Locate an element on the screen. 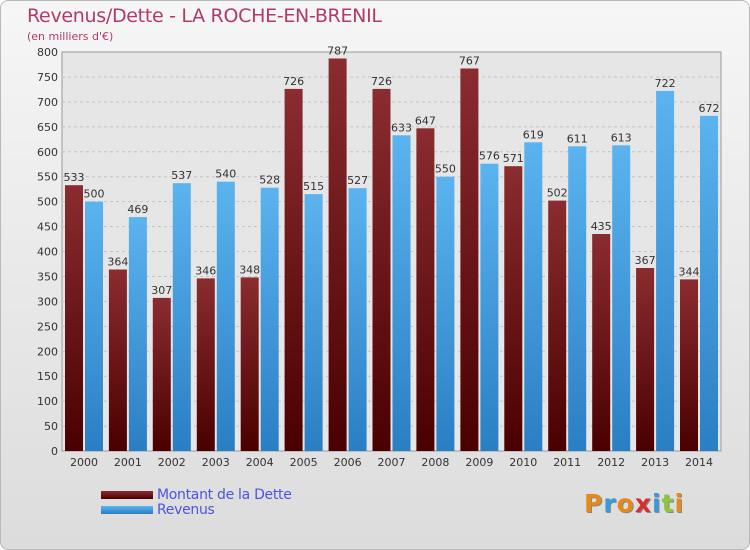 This screenshot has width=750, height=550. value-label-debt: 348 is located at coordinates (249, 269).